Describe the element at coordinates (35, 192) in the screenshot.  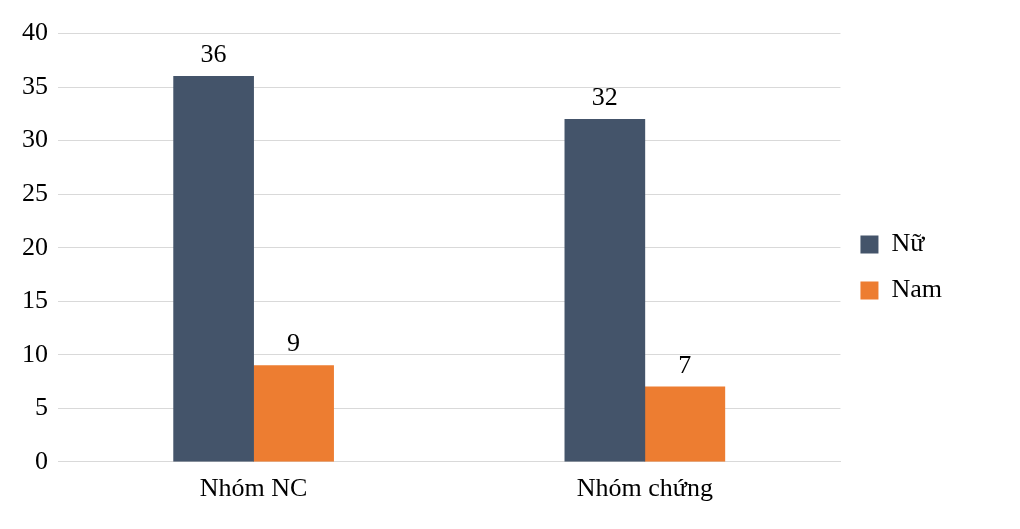
I see `y-tick-label: 25` at that location.